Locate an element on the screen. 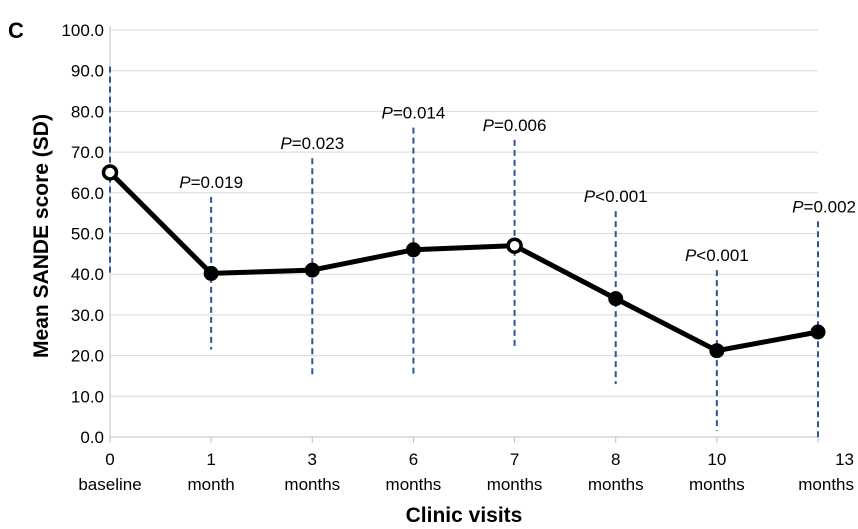 The width and height of the screenshot is (858, 529). y-tick-label: 20.0 is located at coordinates (87, 356).